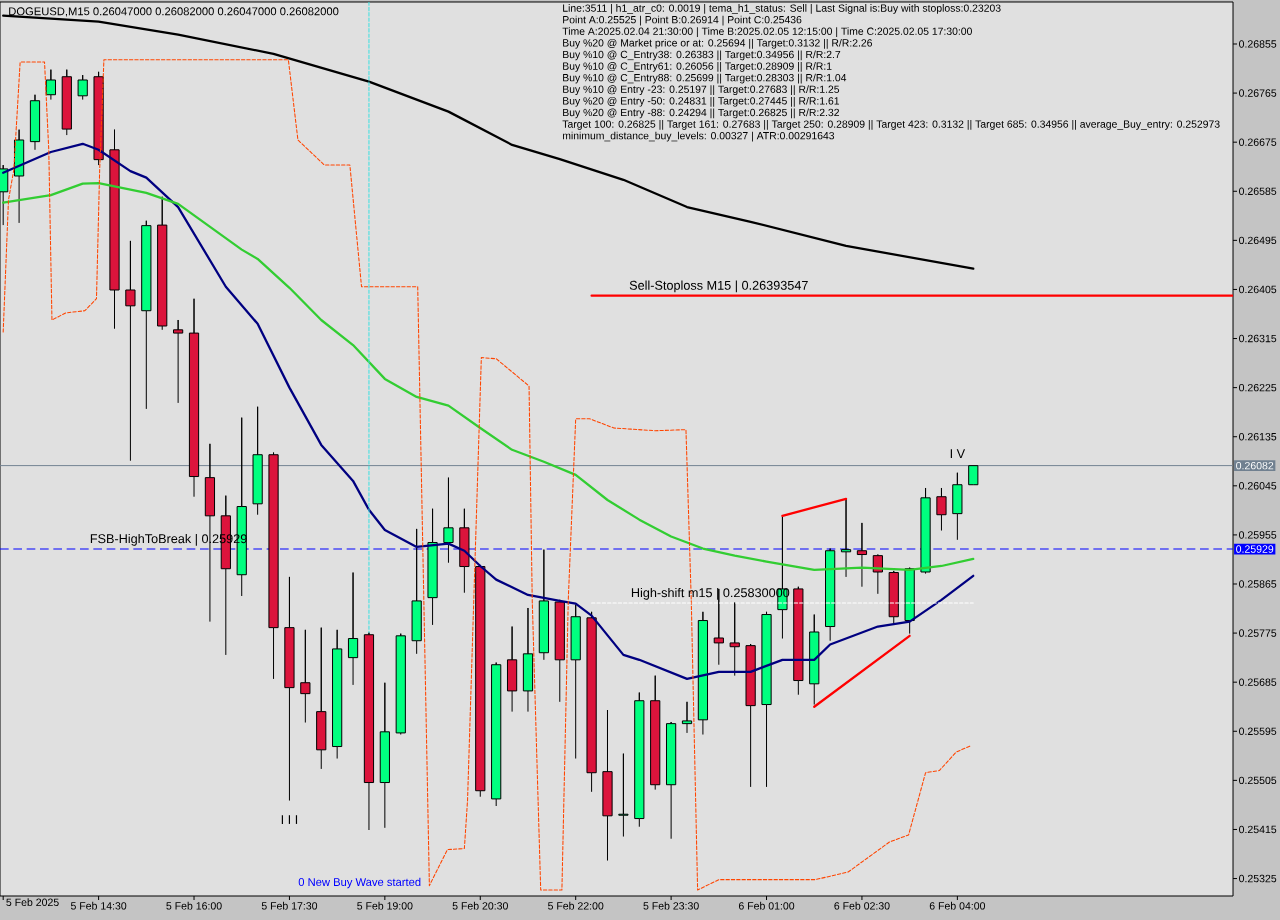 The image size is (1280, 920). Describe the element at coordinates (1258, 338) in the screenshot. I see `y-tick-label: 0.26315` at that location.